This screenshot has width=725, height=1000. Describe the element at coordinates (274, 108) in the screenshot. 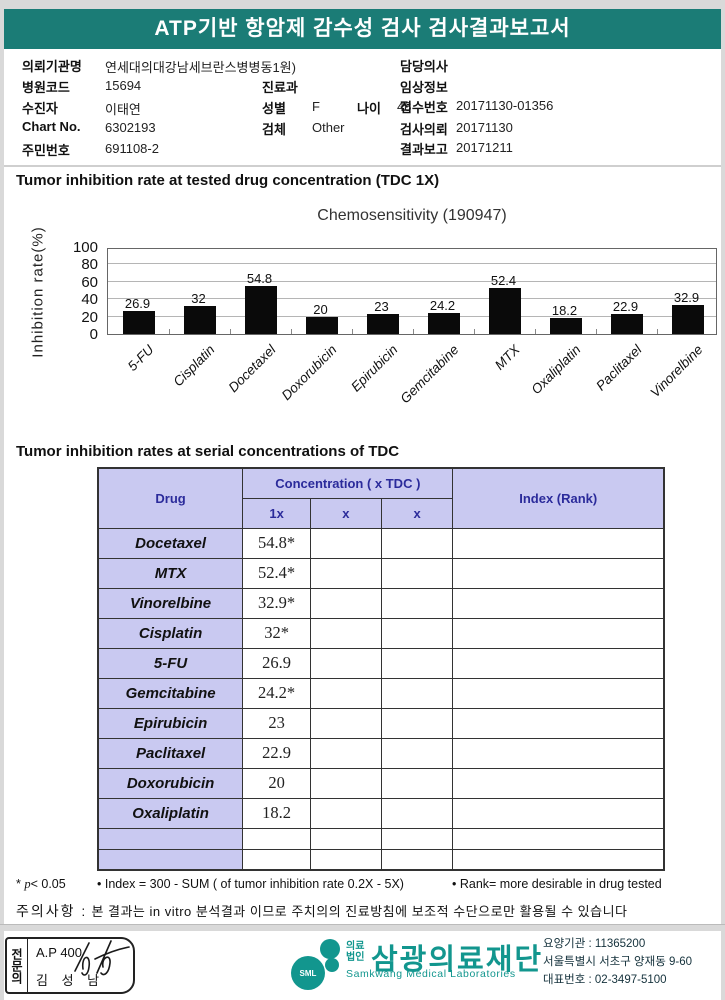

I see `sex-label: 성별` at that location.